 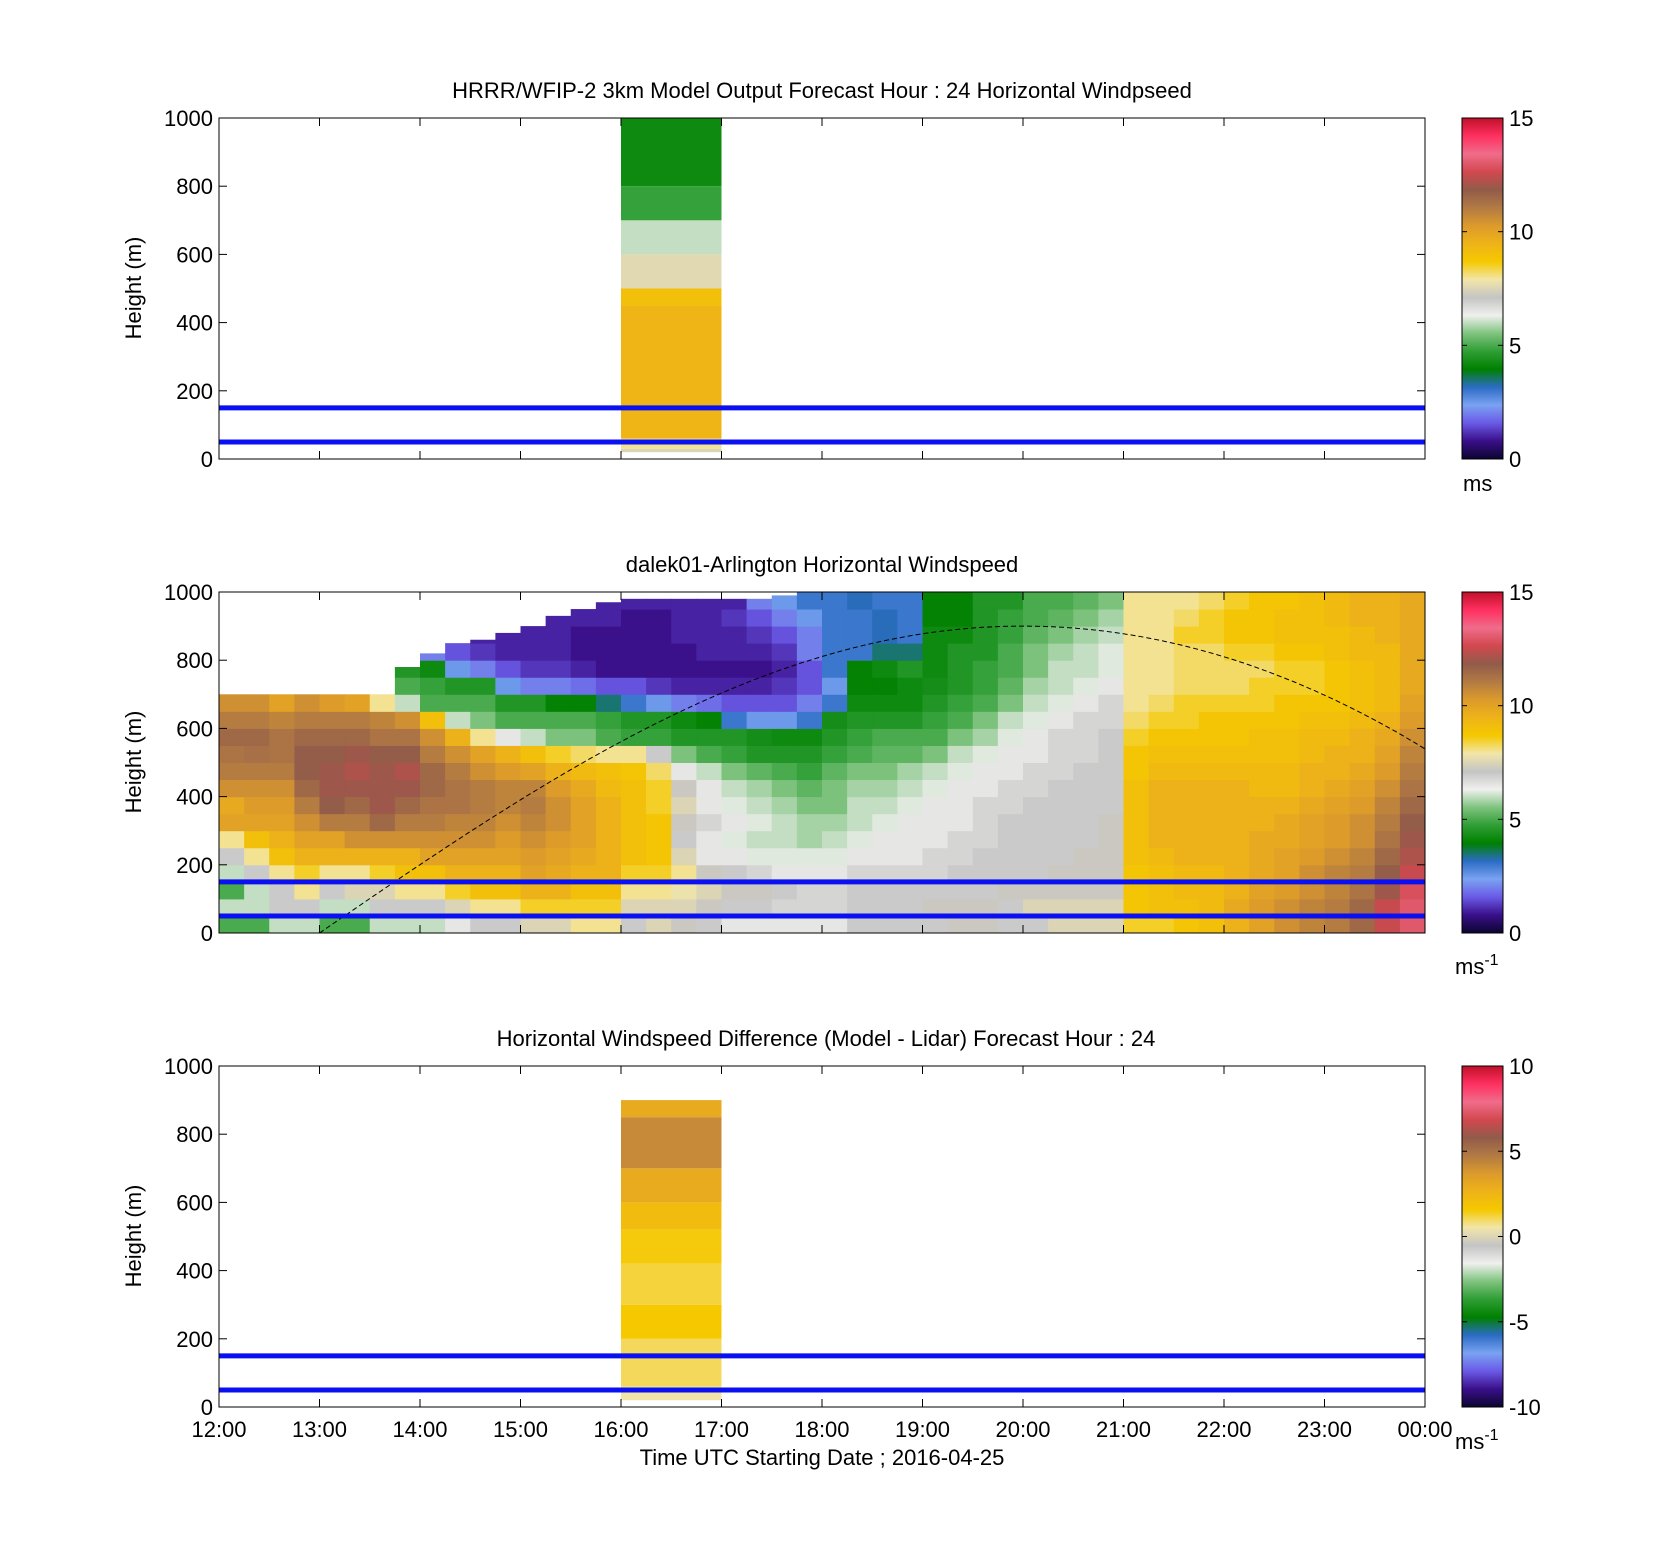 I want to click on colorbar-tick-label: 15, so click(x=1521, y=592).